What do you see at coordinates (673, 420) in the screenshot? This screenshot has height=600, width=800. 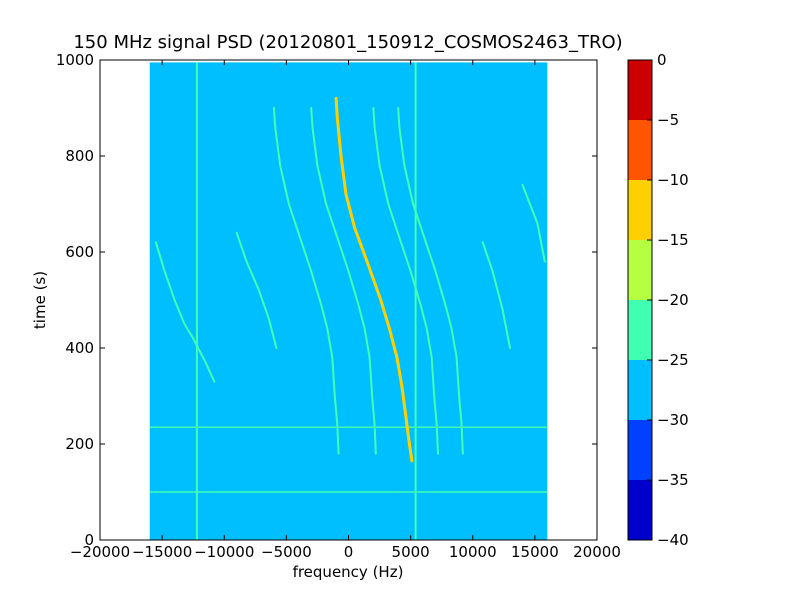 I see `colorbar-tick-label: −30` at bounding box center [673, 420].